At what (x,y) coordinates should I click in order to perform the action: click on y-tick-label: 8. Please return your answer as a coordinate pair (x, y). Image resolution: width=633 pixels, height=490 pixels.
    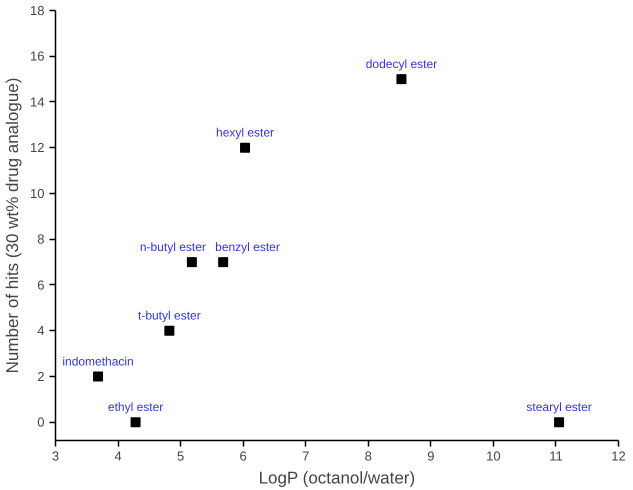
    Looking at the image, I should click on (41, 239).